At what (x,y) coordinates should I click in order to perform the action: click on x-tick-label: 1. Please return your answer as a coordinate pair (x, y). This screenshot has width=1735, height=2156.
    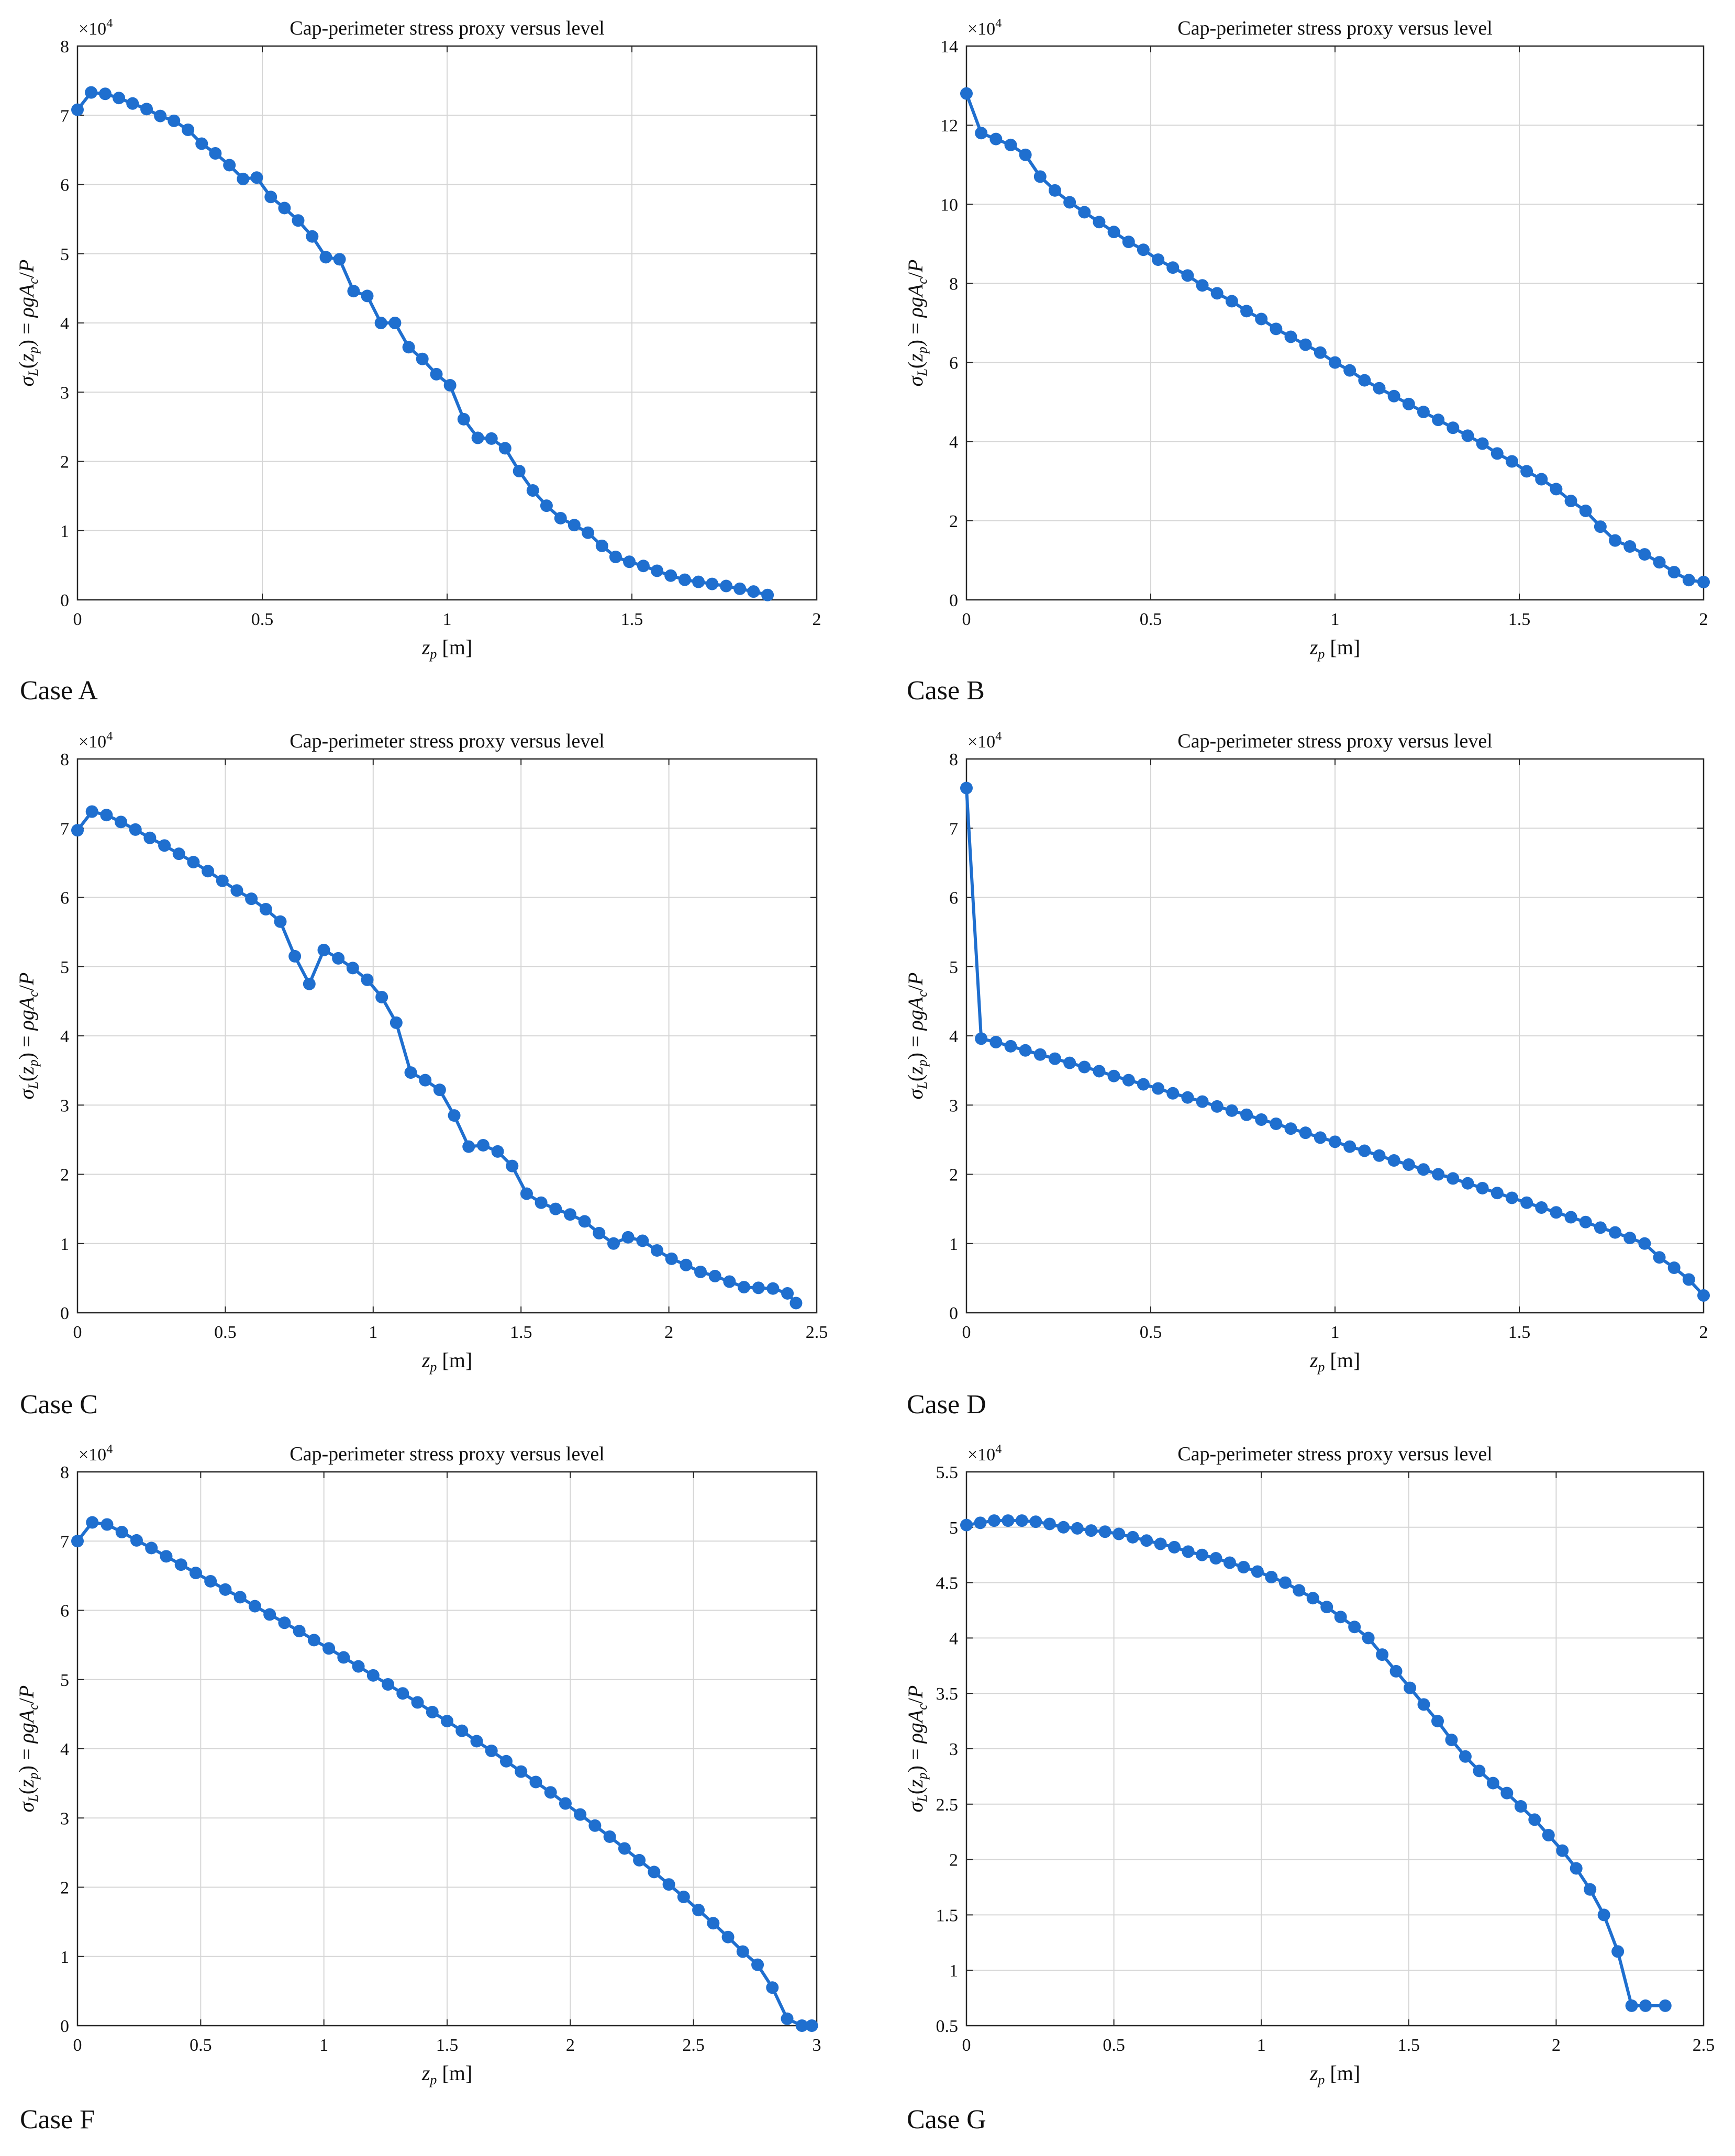
    Looking at the image, I should click on (373, 1332).